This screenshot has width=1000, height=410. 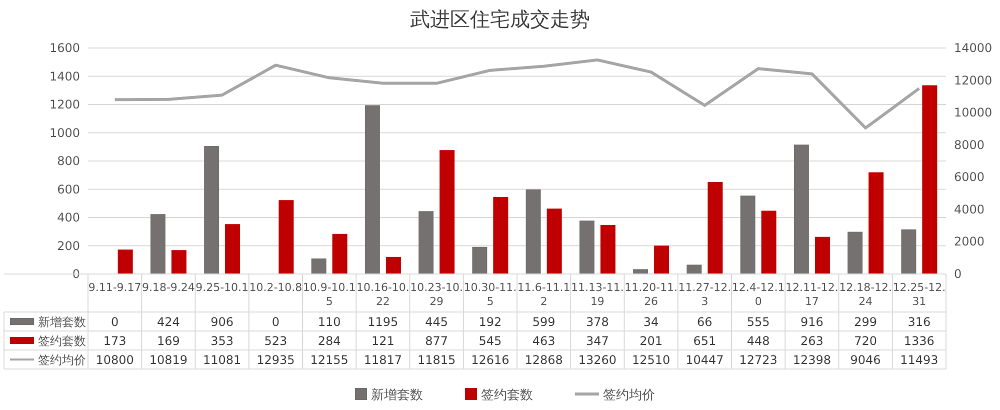 I want to click on data-label: 10819, so click(x=168, y=360).